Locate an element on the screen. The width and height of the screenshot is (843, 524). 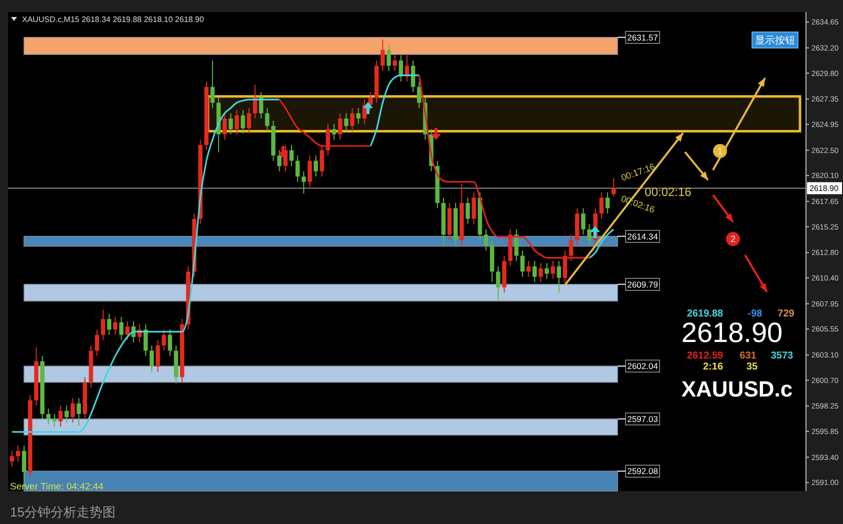
band-label: 2631.57 is located at coordinates (642, 37).